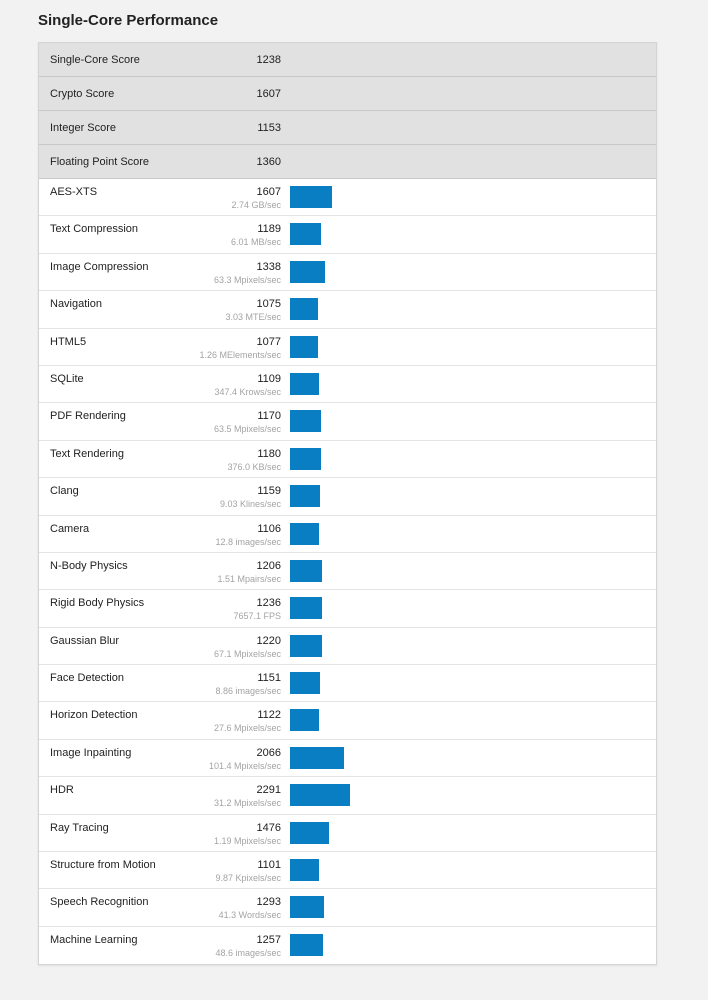  I want to click on test-rate: 63.3 Mpixels/sec, so click(247, 279).